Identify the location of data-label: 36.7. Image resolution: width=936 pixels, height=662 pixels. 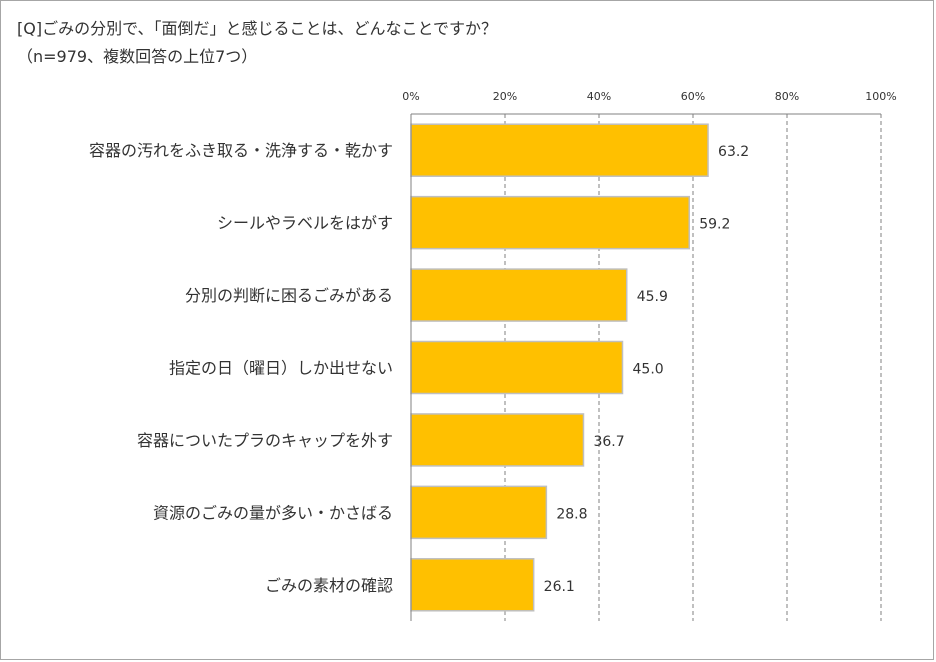
(608, 442).